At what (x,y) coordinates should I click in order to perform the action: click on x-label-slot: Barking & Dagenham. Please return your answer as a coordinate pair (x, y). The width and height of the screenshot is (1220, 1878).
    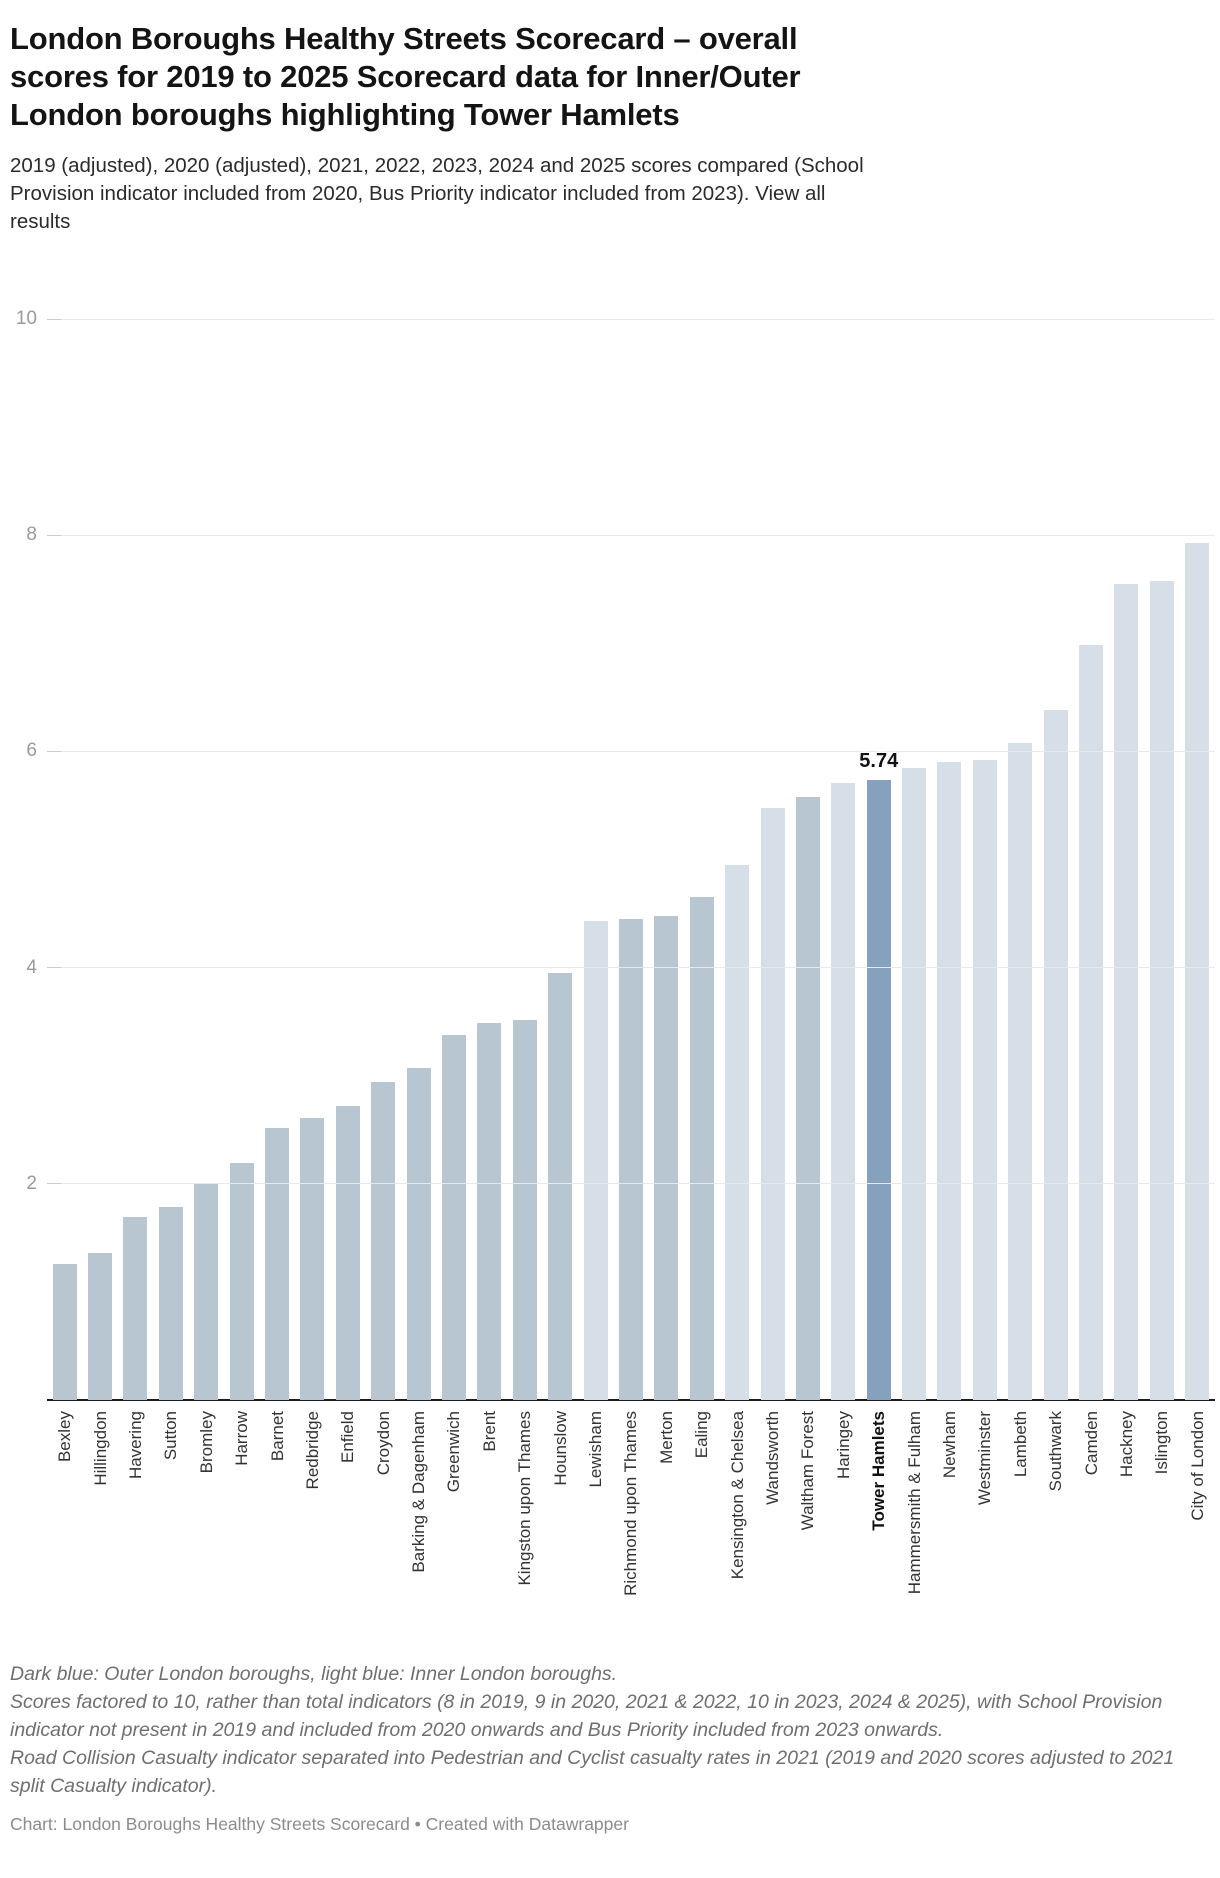
    Looking at the image, I should click on (418, 1492).